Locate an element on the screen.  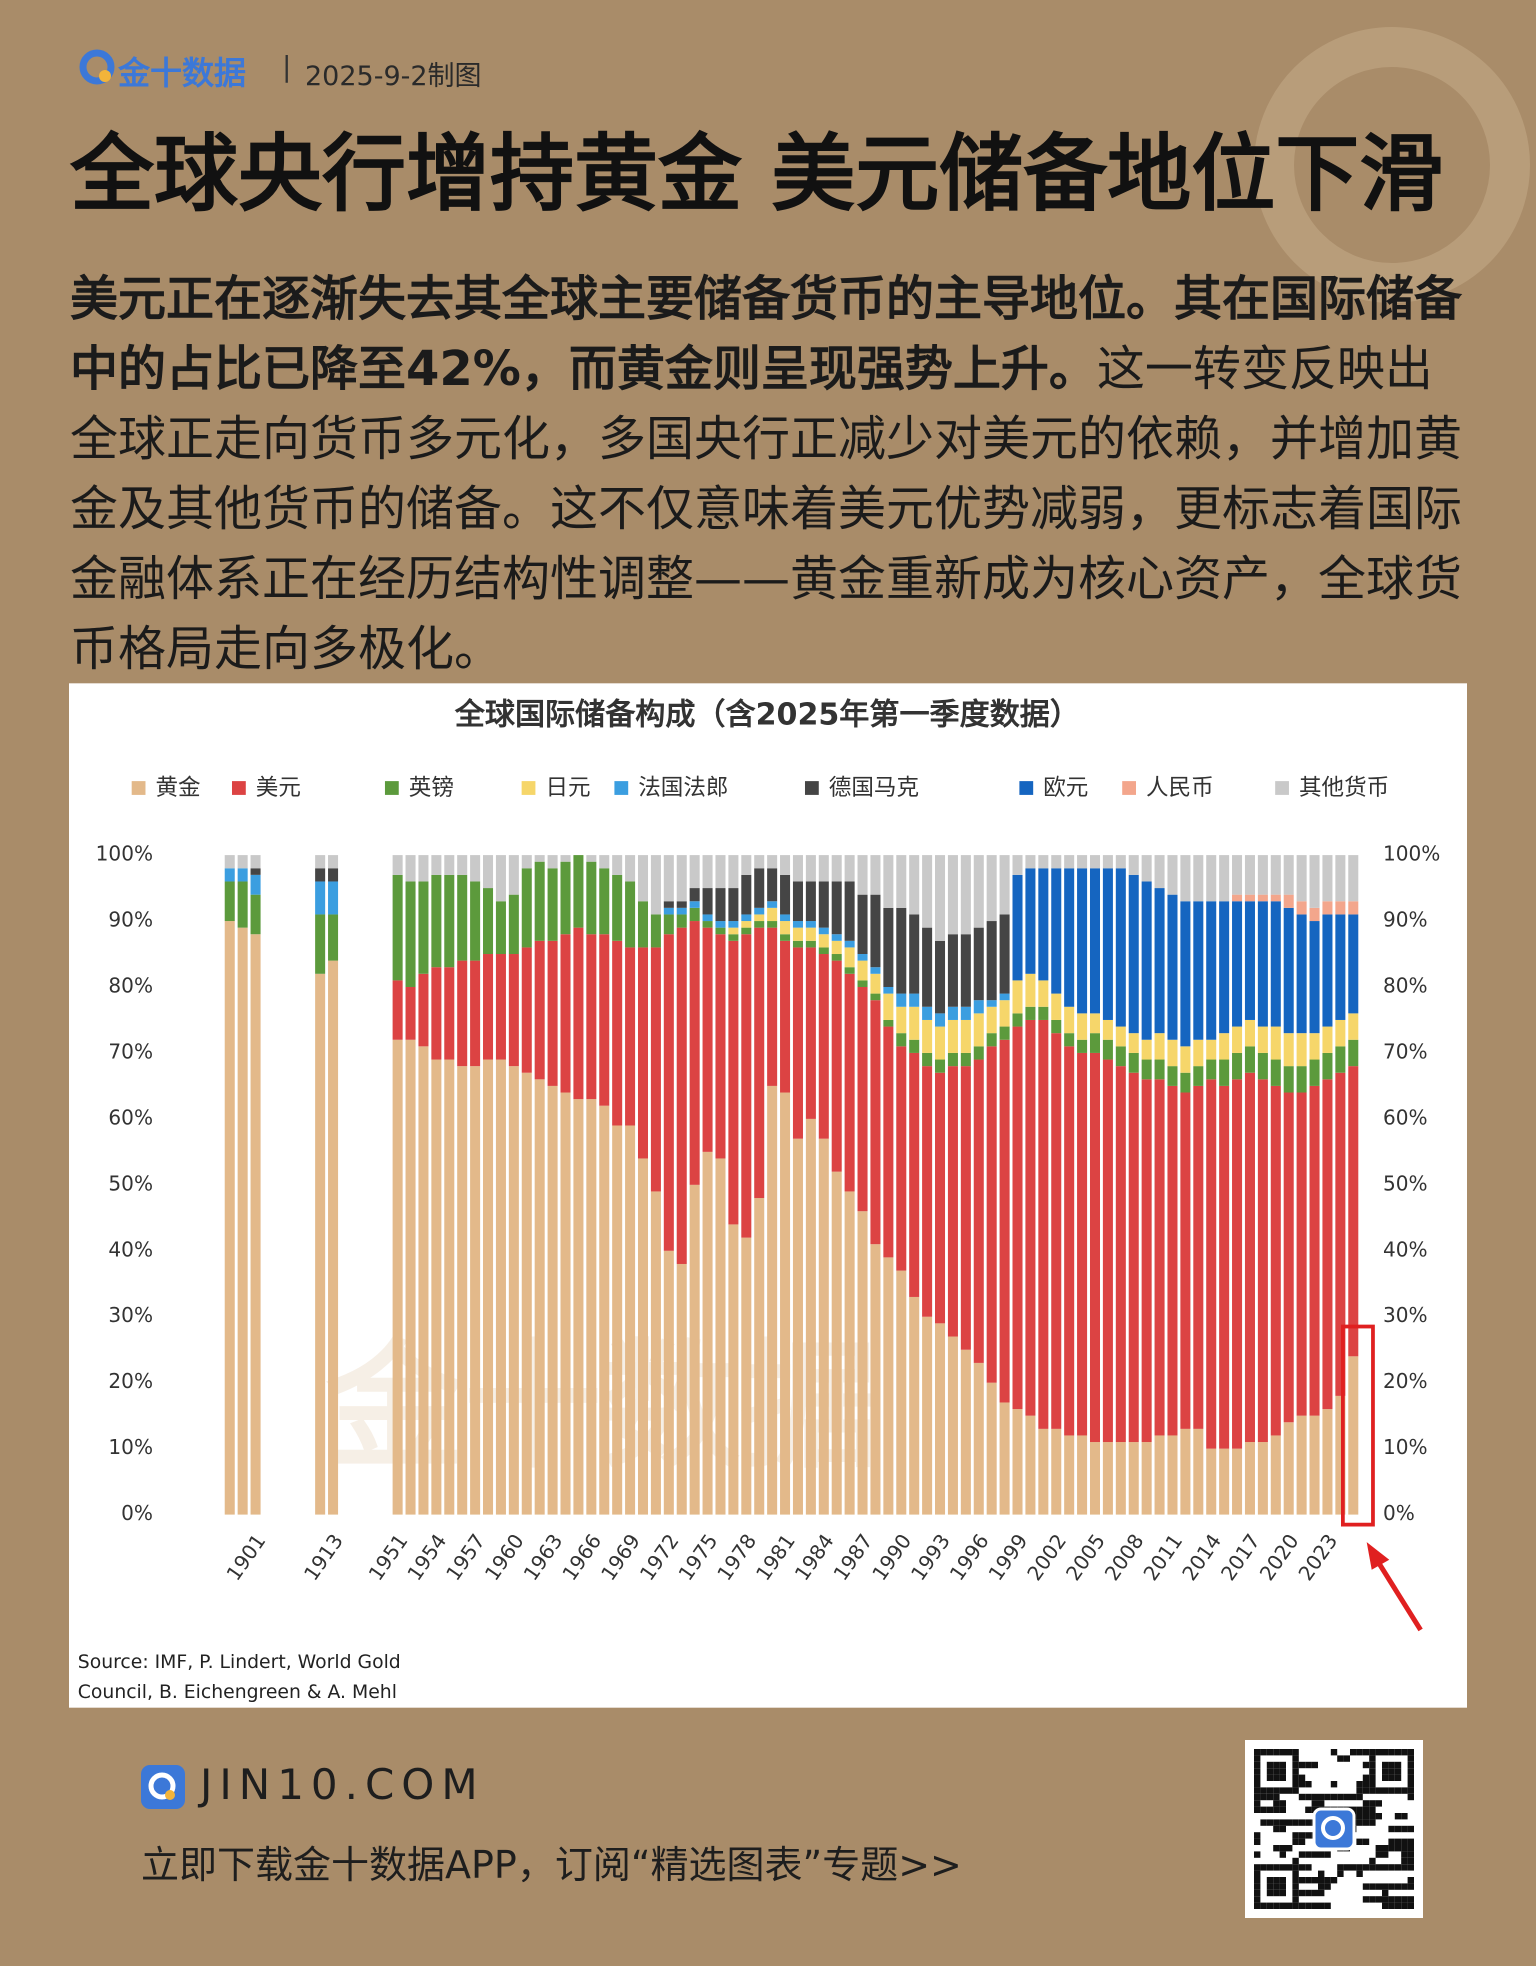
y2-tick-label: 80% is located at coordinates (1405, 985).